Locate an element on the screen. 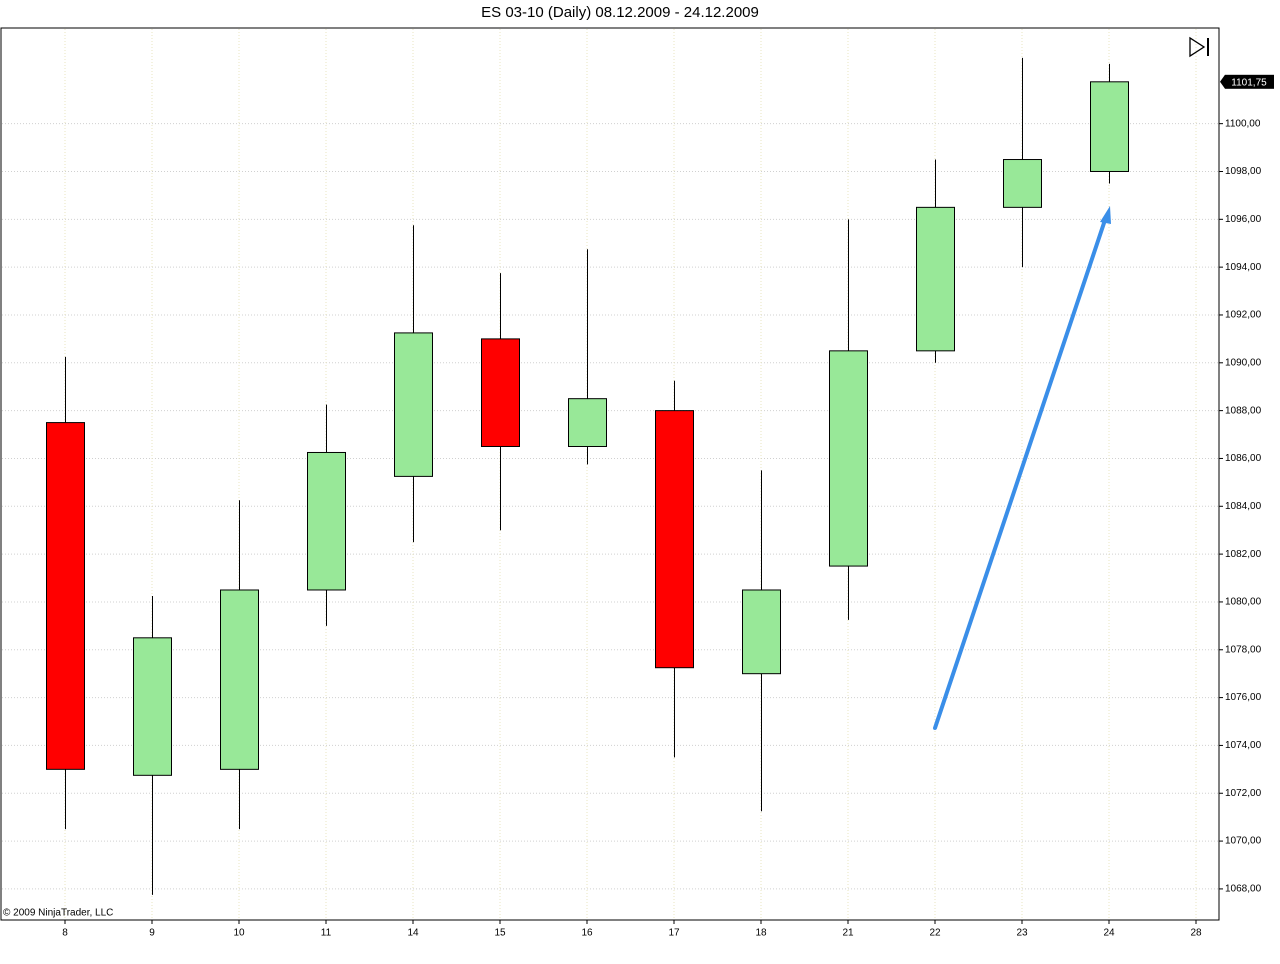  trend-arrow-head is located at coordinates (1105, 215).